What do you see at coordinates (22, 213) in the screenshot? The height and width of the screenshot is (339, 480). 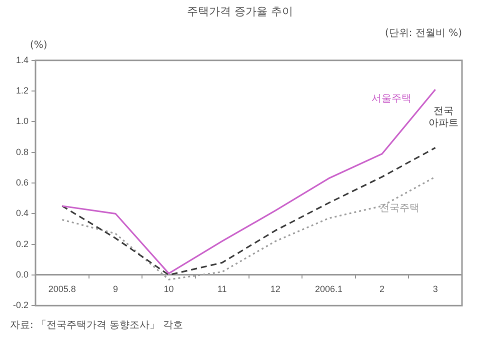 I see `y-tick-label: 0.4` at bounding box center [22, 213].